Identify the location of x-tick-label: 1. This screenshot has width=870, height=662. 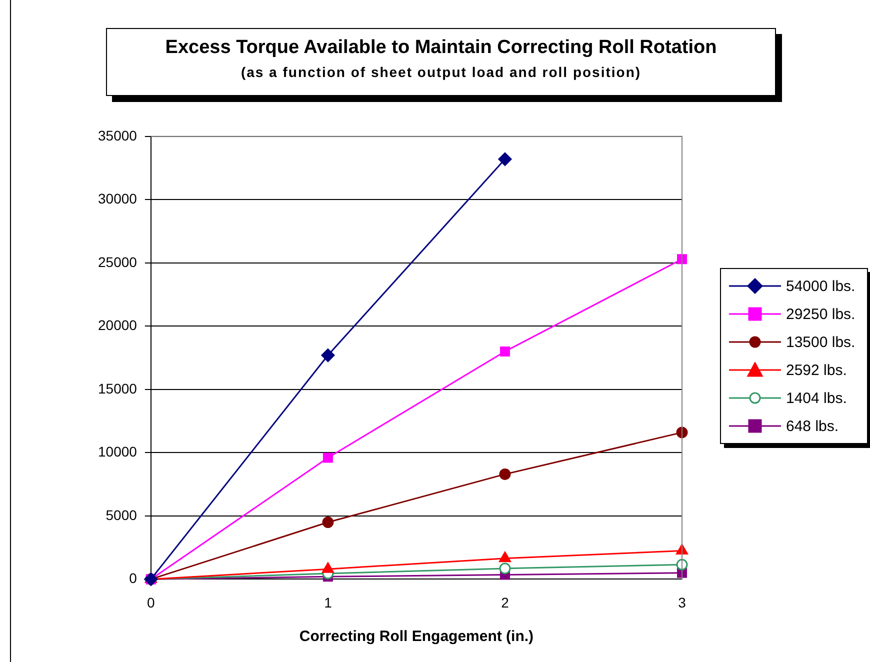
(328, 602).